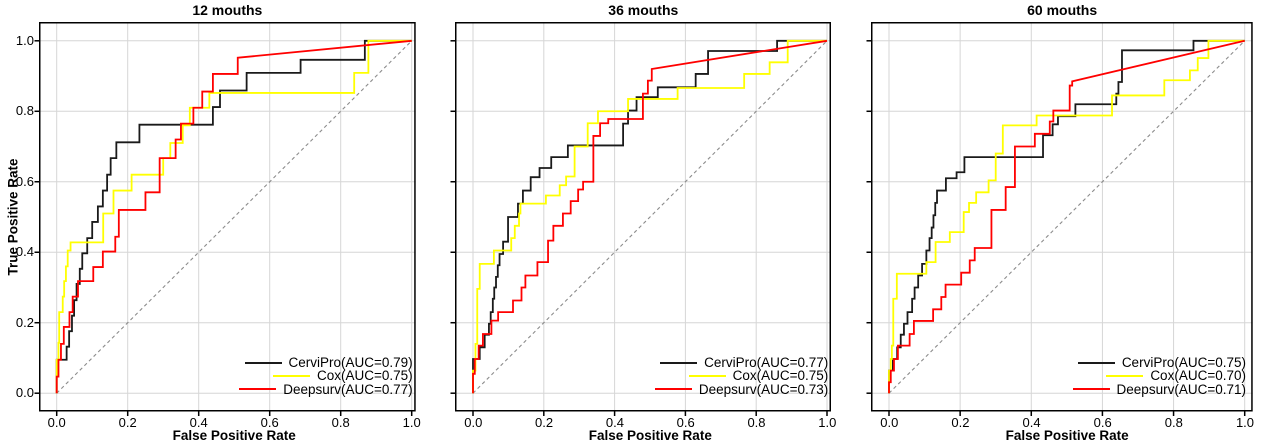 This screenshot has height=444, width=1268. I want to click on y-tick-label: 0.6, so click(24, 181).